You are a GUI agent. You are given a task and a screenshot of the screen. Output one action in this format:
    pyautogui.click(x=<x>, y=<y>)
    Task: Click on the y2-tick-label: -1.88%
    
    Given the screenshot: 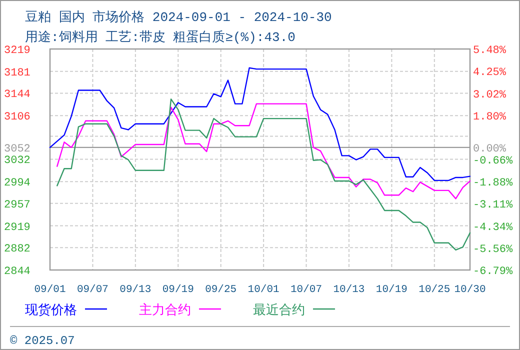 What is the action you would take?
    pyautogui.click(x=493, y=184)
    